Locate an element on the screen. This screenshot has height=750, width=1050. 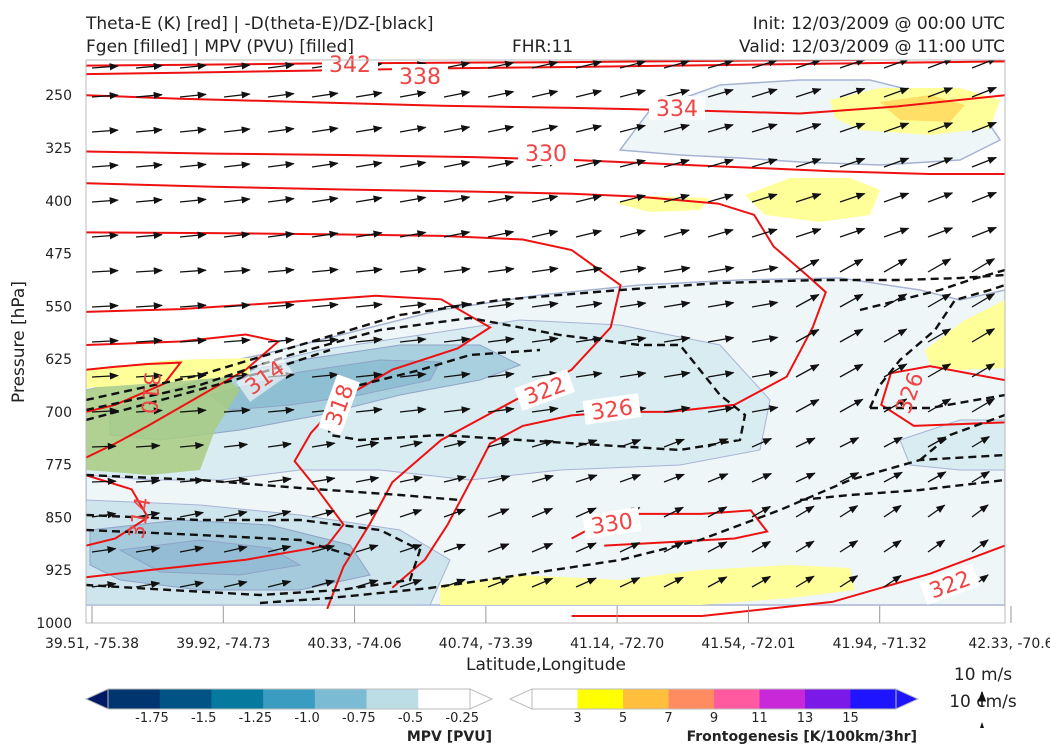
contour-label-342: 342 is located at coordinates (350, 65).